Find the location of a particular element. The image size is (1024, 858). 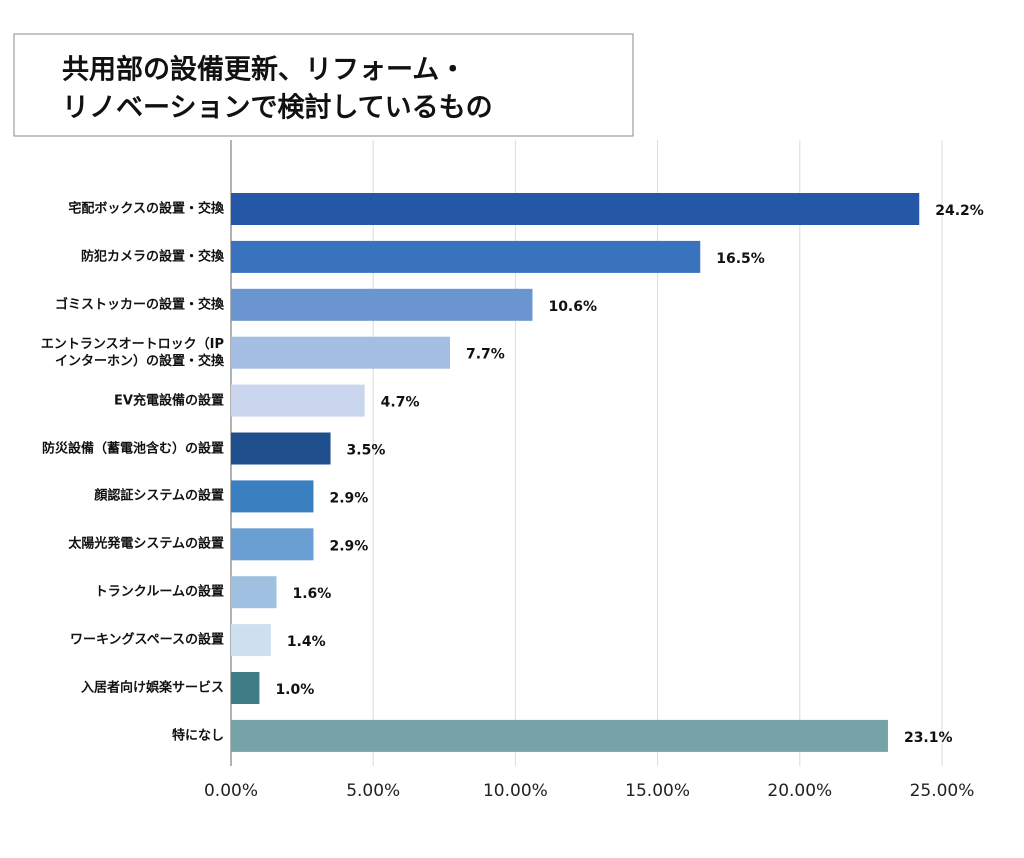

x-tick-label: 20.00% is located at coordinates (799, 791).